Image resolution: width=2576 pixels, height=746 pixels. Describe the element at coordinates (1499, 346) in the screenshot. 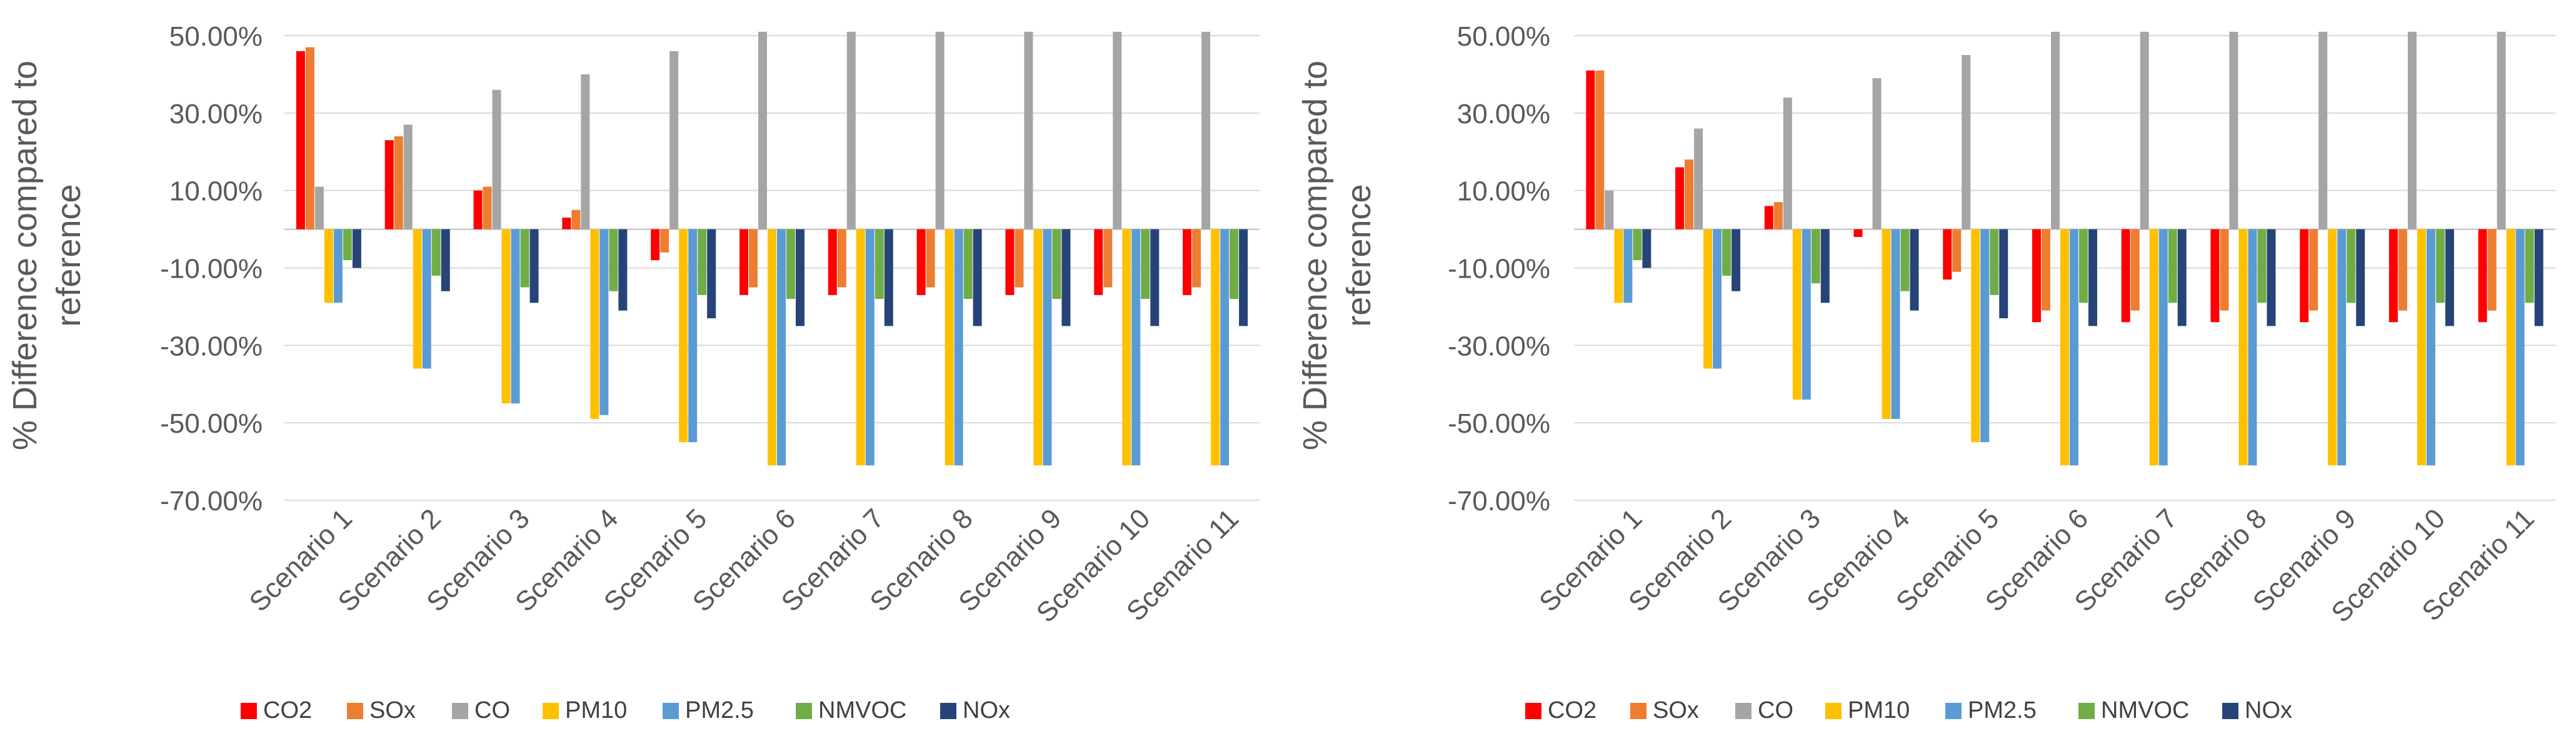

I see `y-tick-label: -30.00%` at that location.